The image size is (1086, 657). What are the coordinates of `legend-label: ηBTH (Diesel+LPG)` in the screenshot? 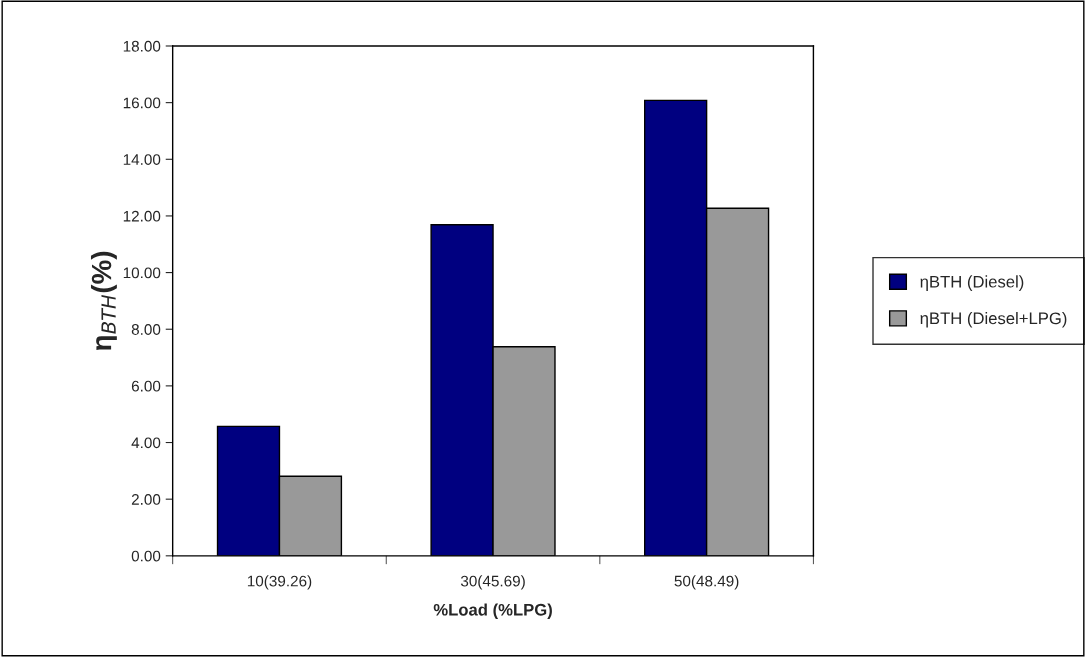 It's located at (993, 319).